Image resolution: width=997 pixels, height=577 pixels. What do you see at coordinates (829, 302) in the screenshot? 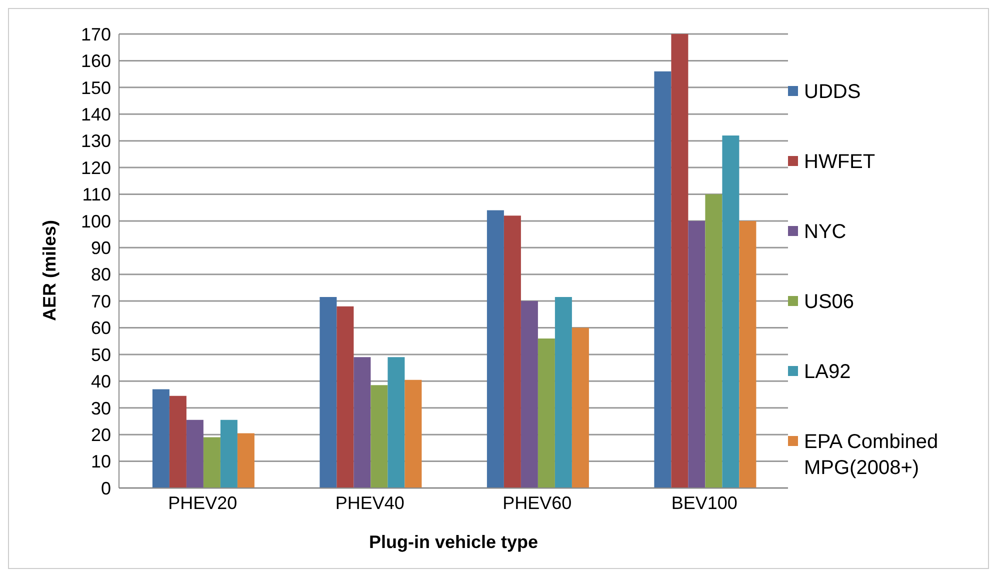
I see `legend-label: US06` at bounding box center [829, 302].